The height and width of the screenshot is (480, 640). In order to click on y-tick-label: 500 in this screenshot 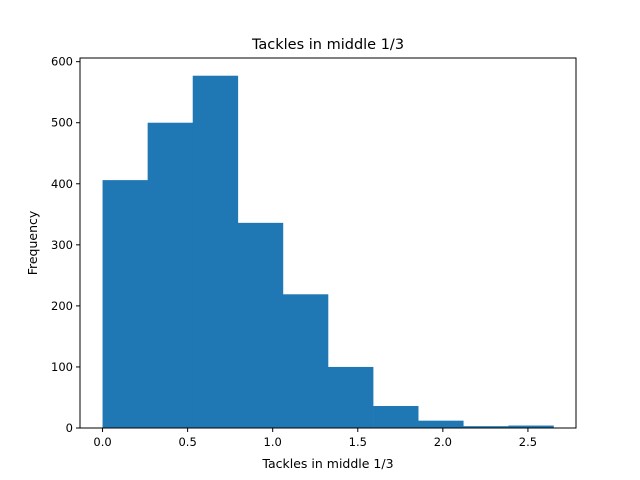, I will do `click(62, 123)`.